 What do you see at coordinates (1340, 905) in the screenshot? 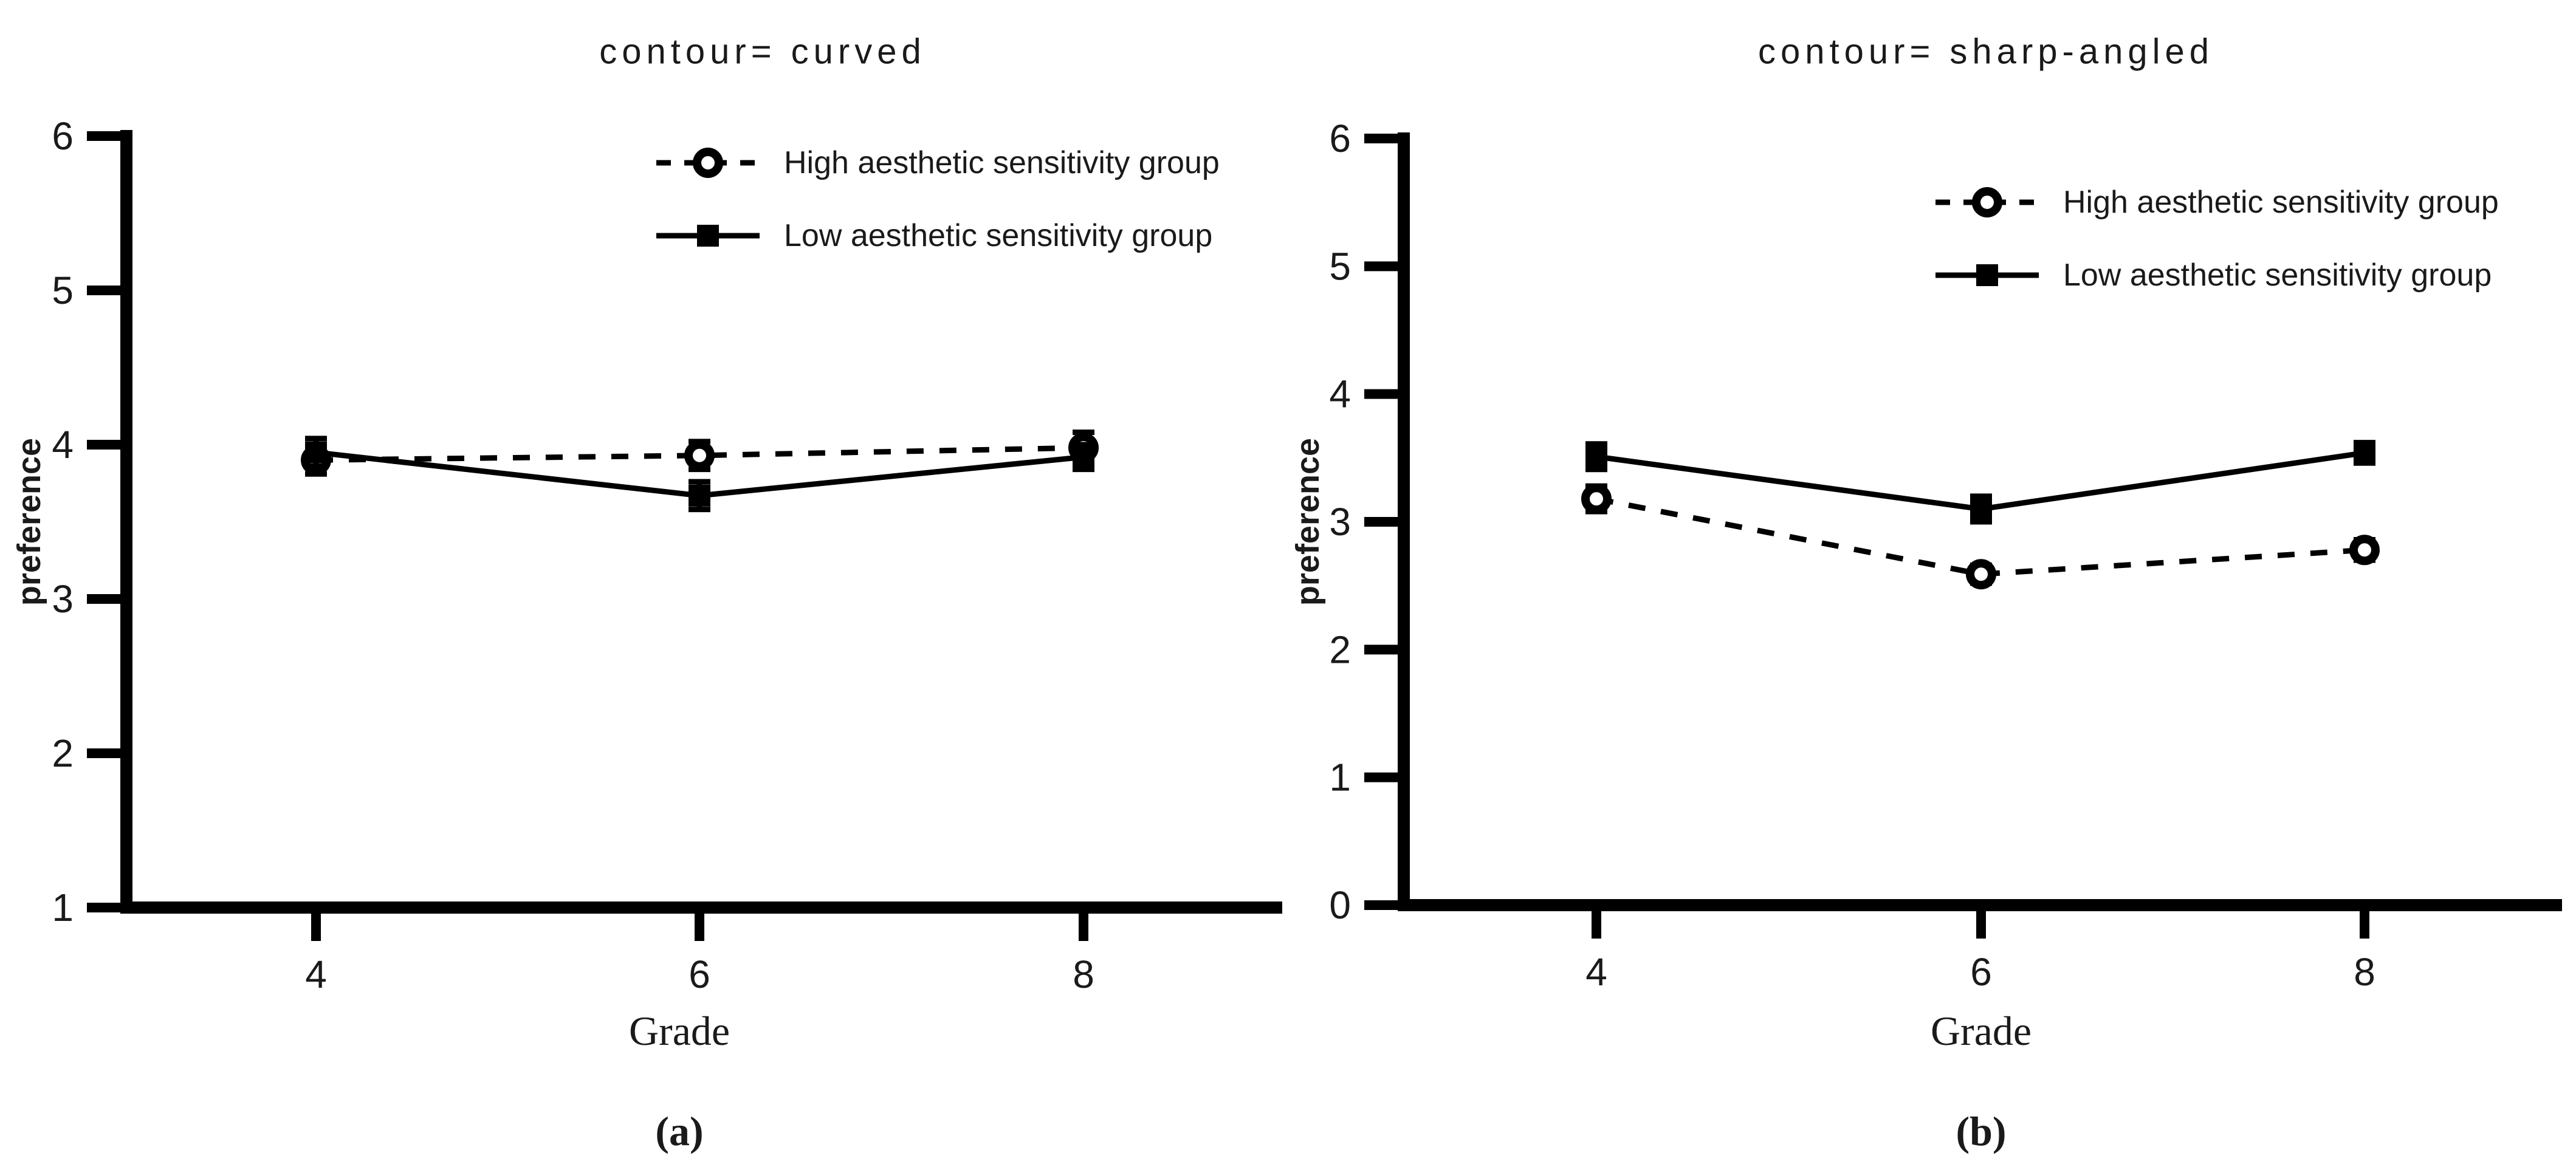
I see `y-tick-label: 0` at bounding box center [1340, 905].